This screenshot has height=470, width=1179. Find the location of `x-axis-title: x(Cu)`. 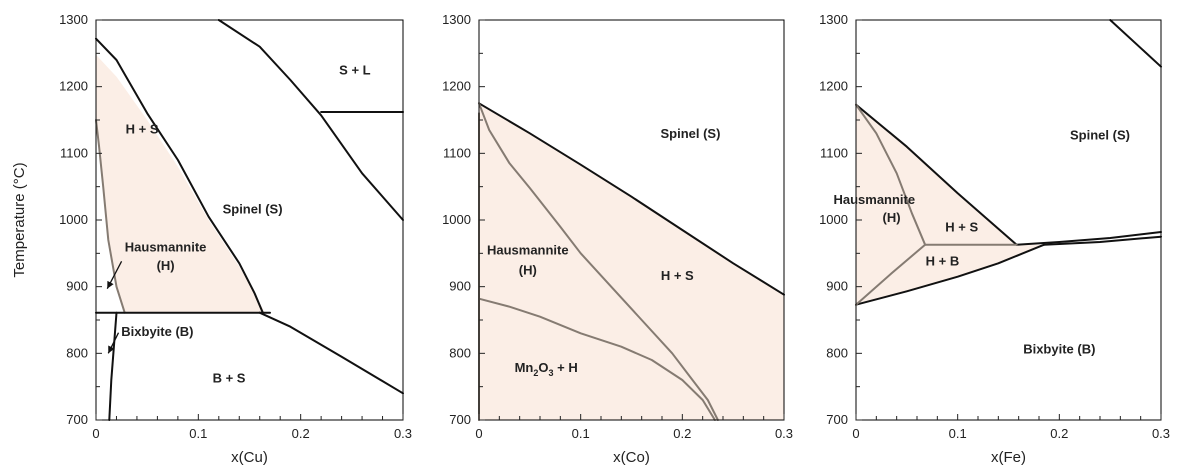

x-axis-title: x(Cu) is located at coordinates (249, 457).